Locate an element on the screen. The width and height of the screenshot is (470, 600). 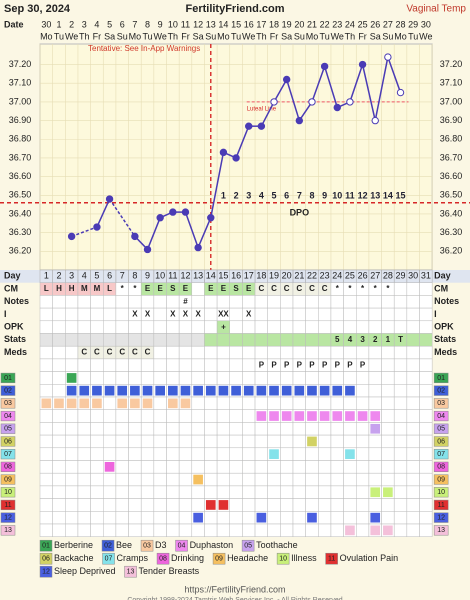
row-label: Notes is located at coordinates (16, 301).